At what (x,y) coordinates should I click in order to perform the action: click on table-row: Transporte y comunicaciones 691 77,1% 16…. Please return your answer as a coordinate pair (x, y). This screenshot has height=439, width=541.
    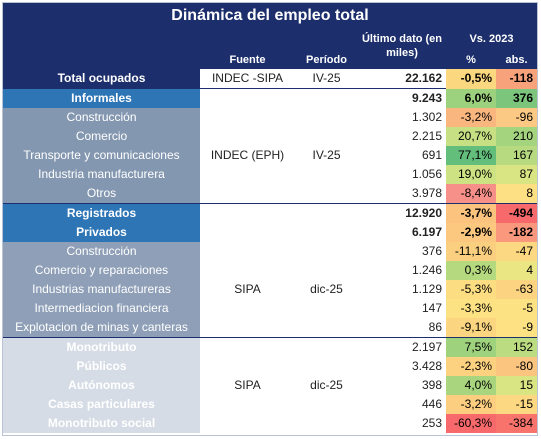
    Looking at the image, I should click on (270, 155).